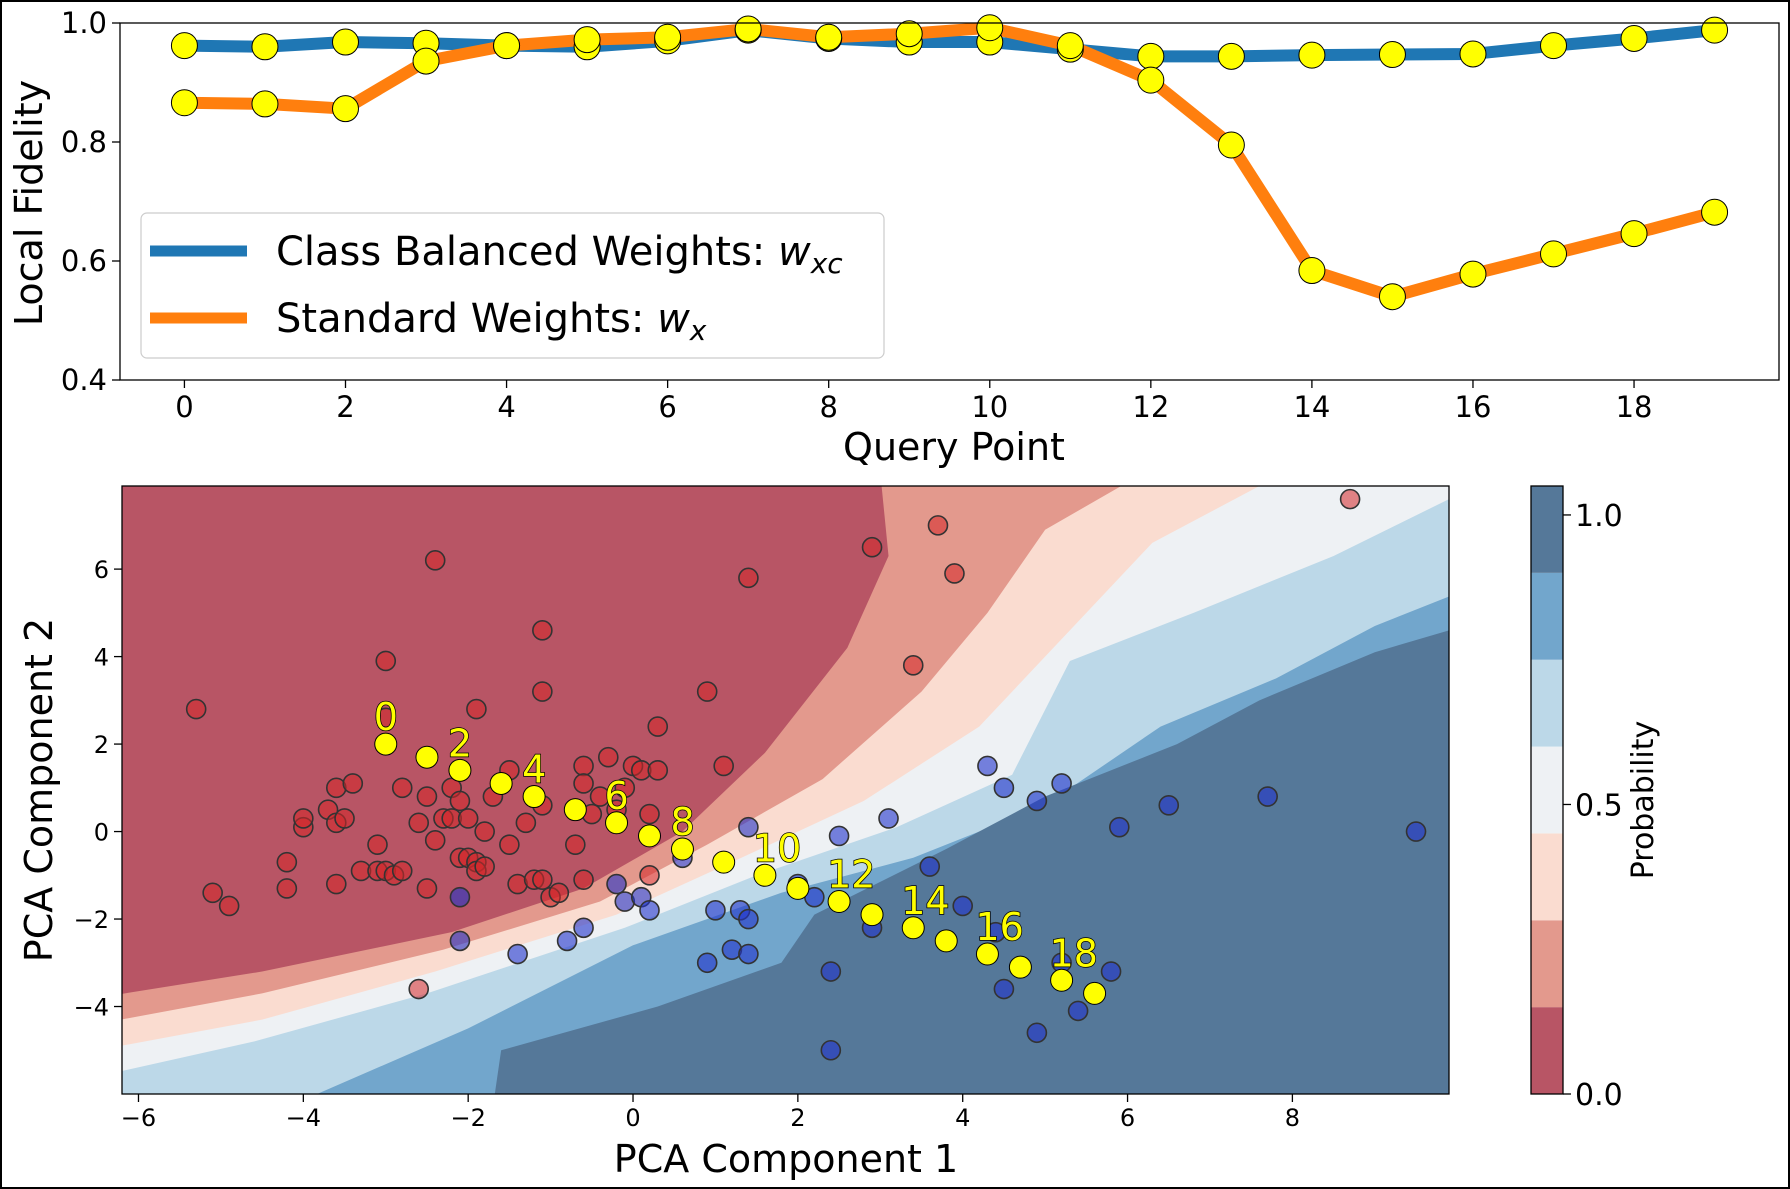 The image size is (1790, 1189). I want to click on query-point-label: 10, so click(777, 848).